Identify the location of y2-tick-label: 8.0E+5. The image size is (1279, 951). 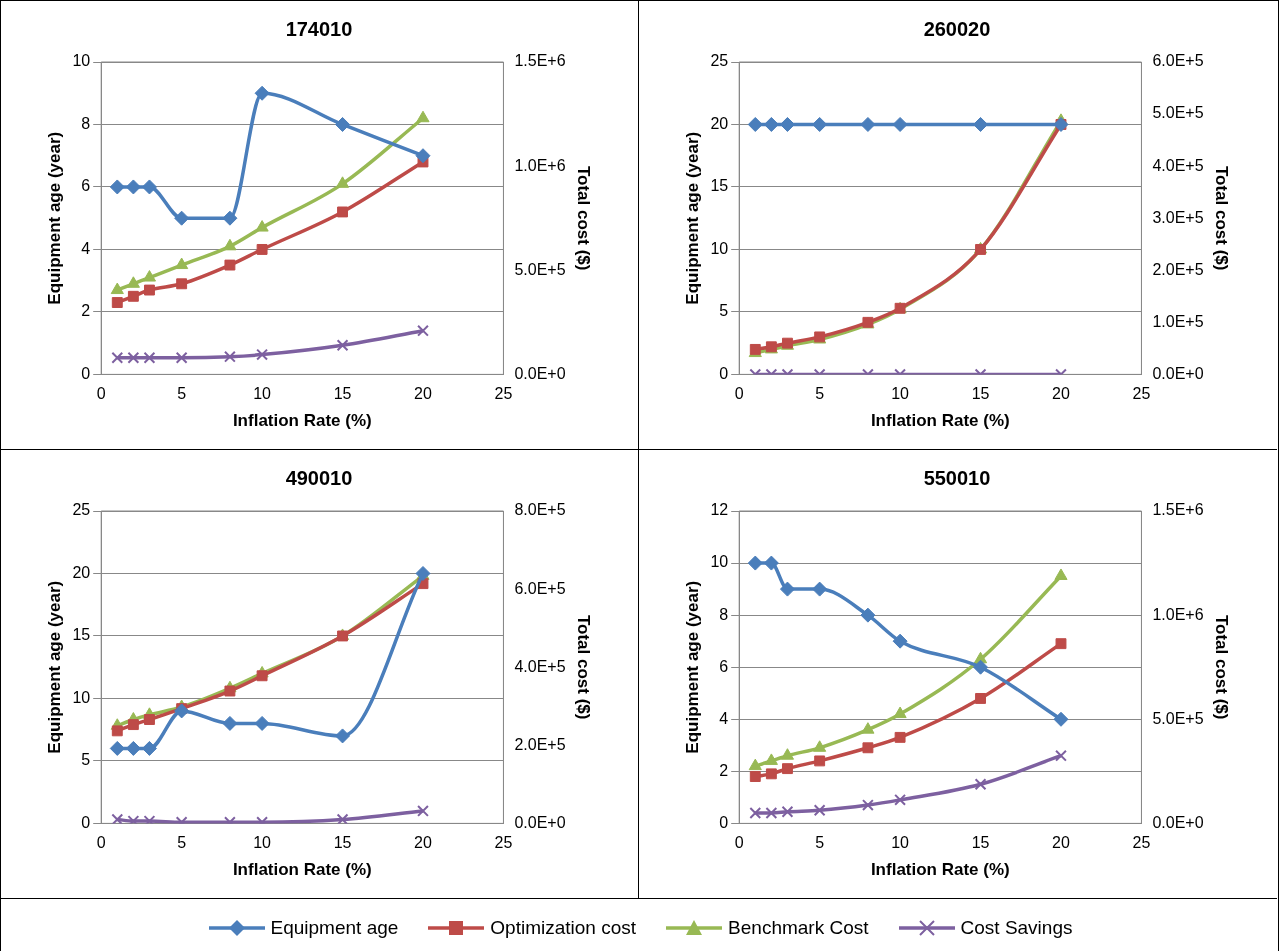
(540, 510).